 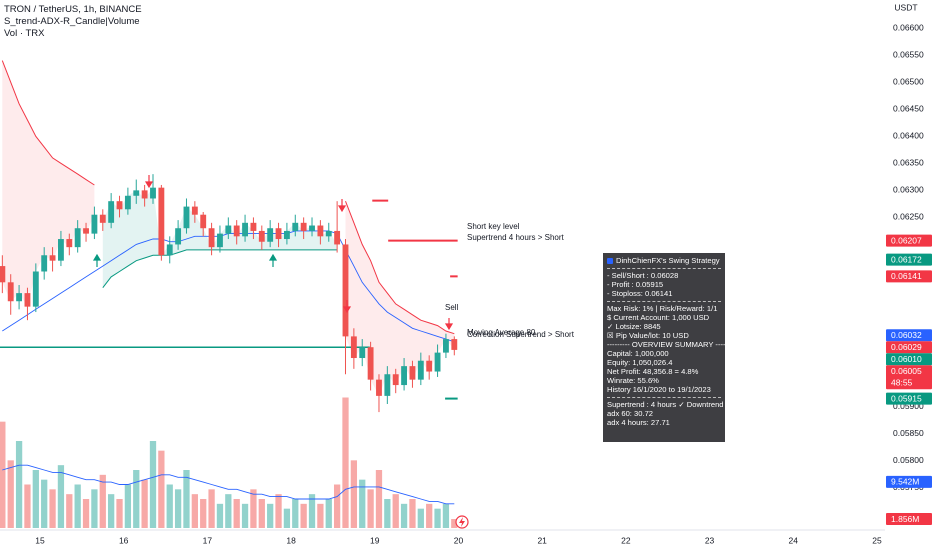 I want to click on annotation: Correction Supertrend > Short, so click(x=521, y=334).